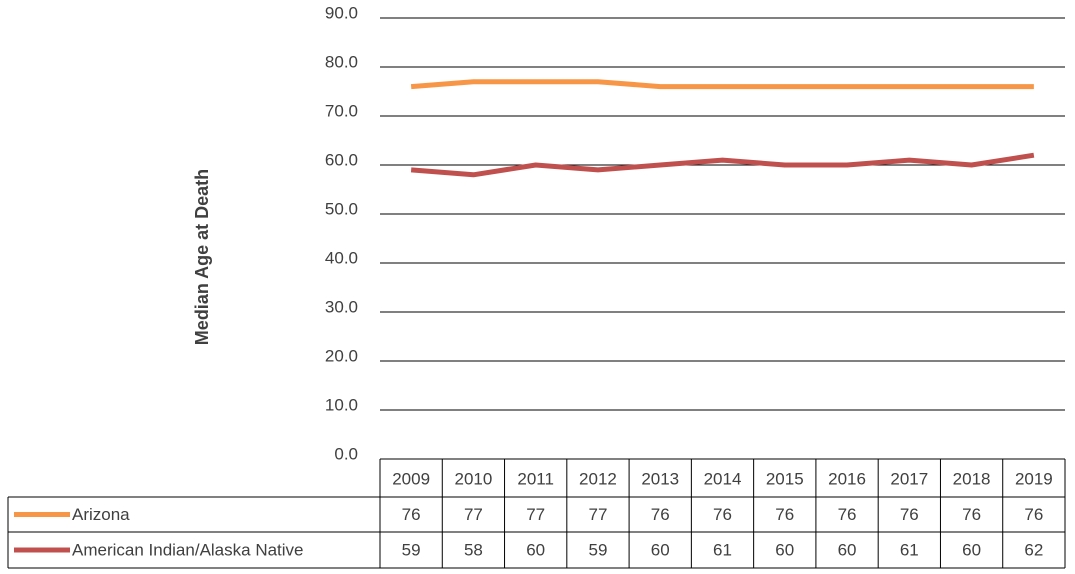 The height and width of the screenshot is (574, 1075). I want to click on table-value: 62, so click(1033, 549).